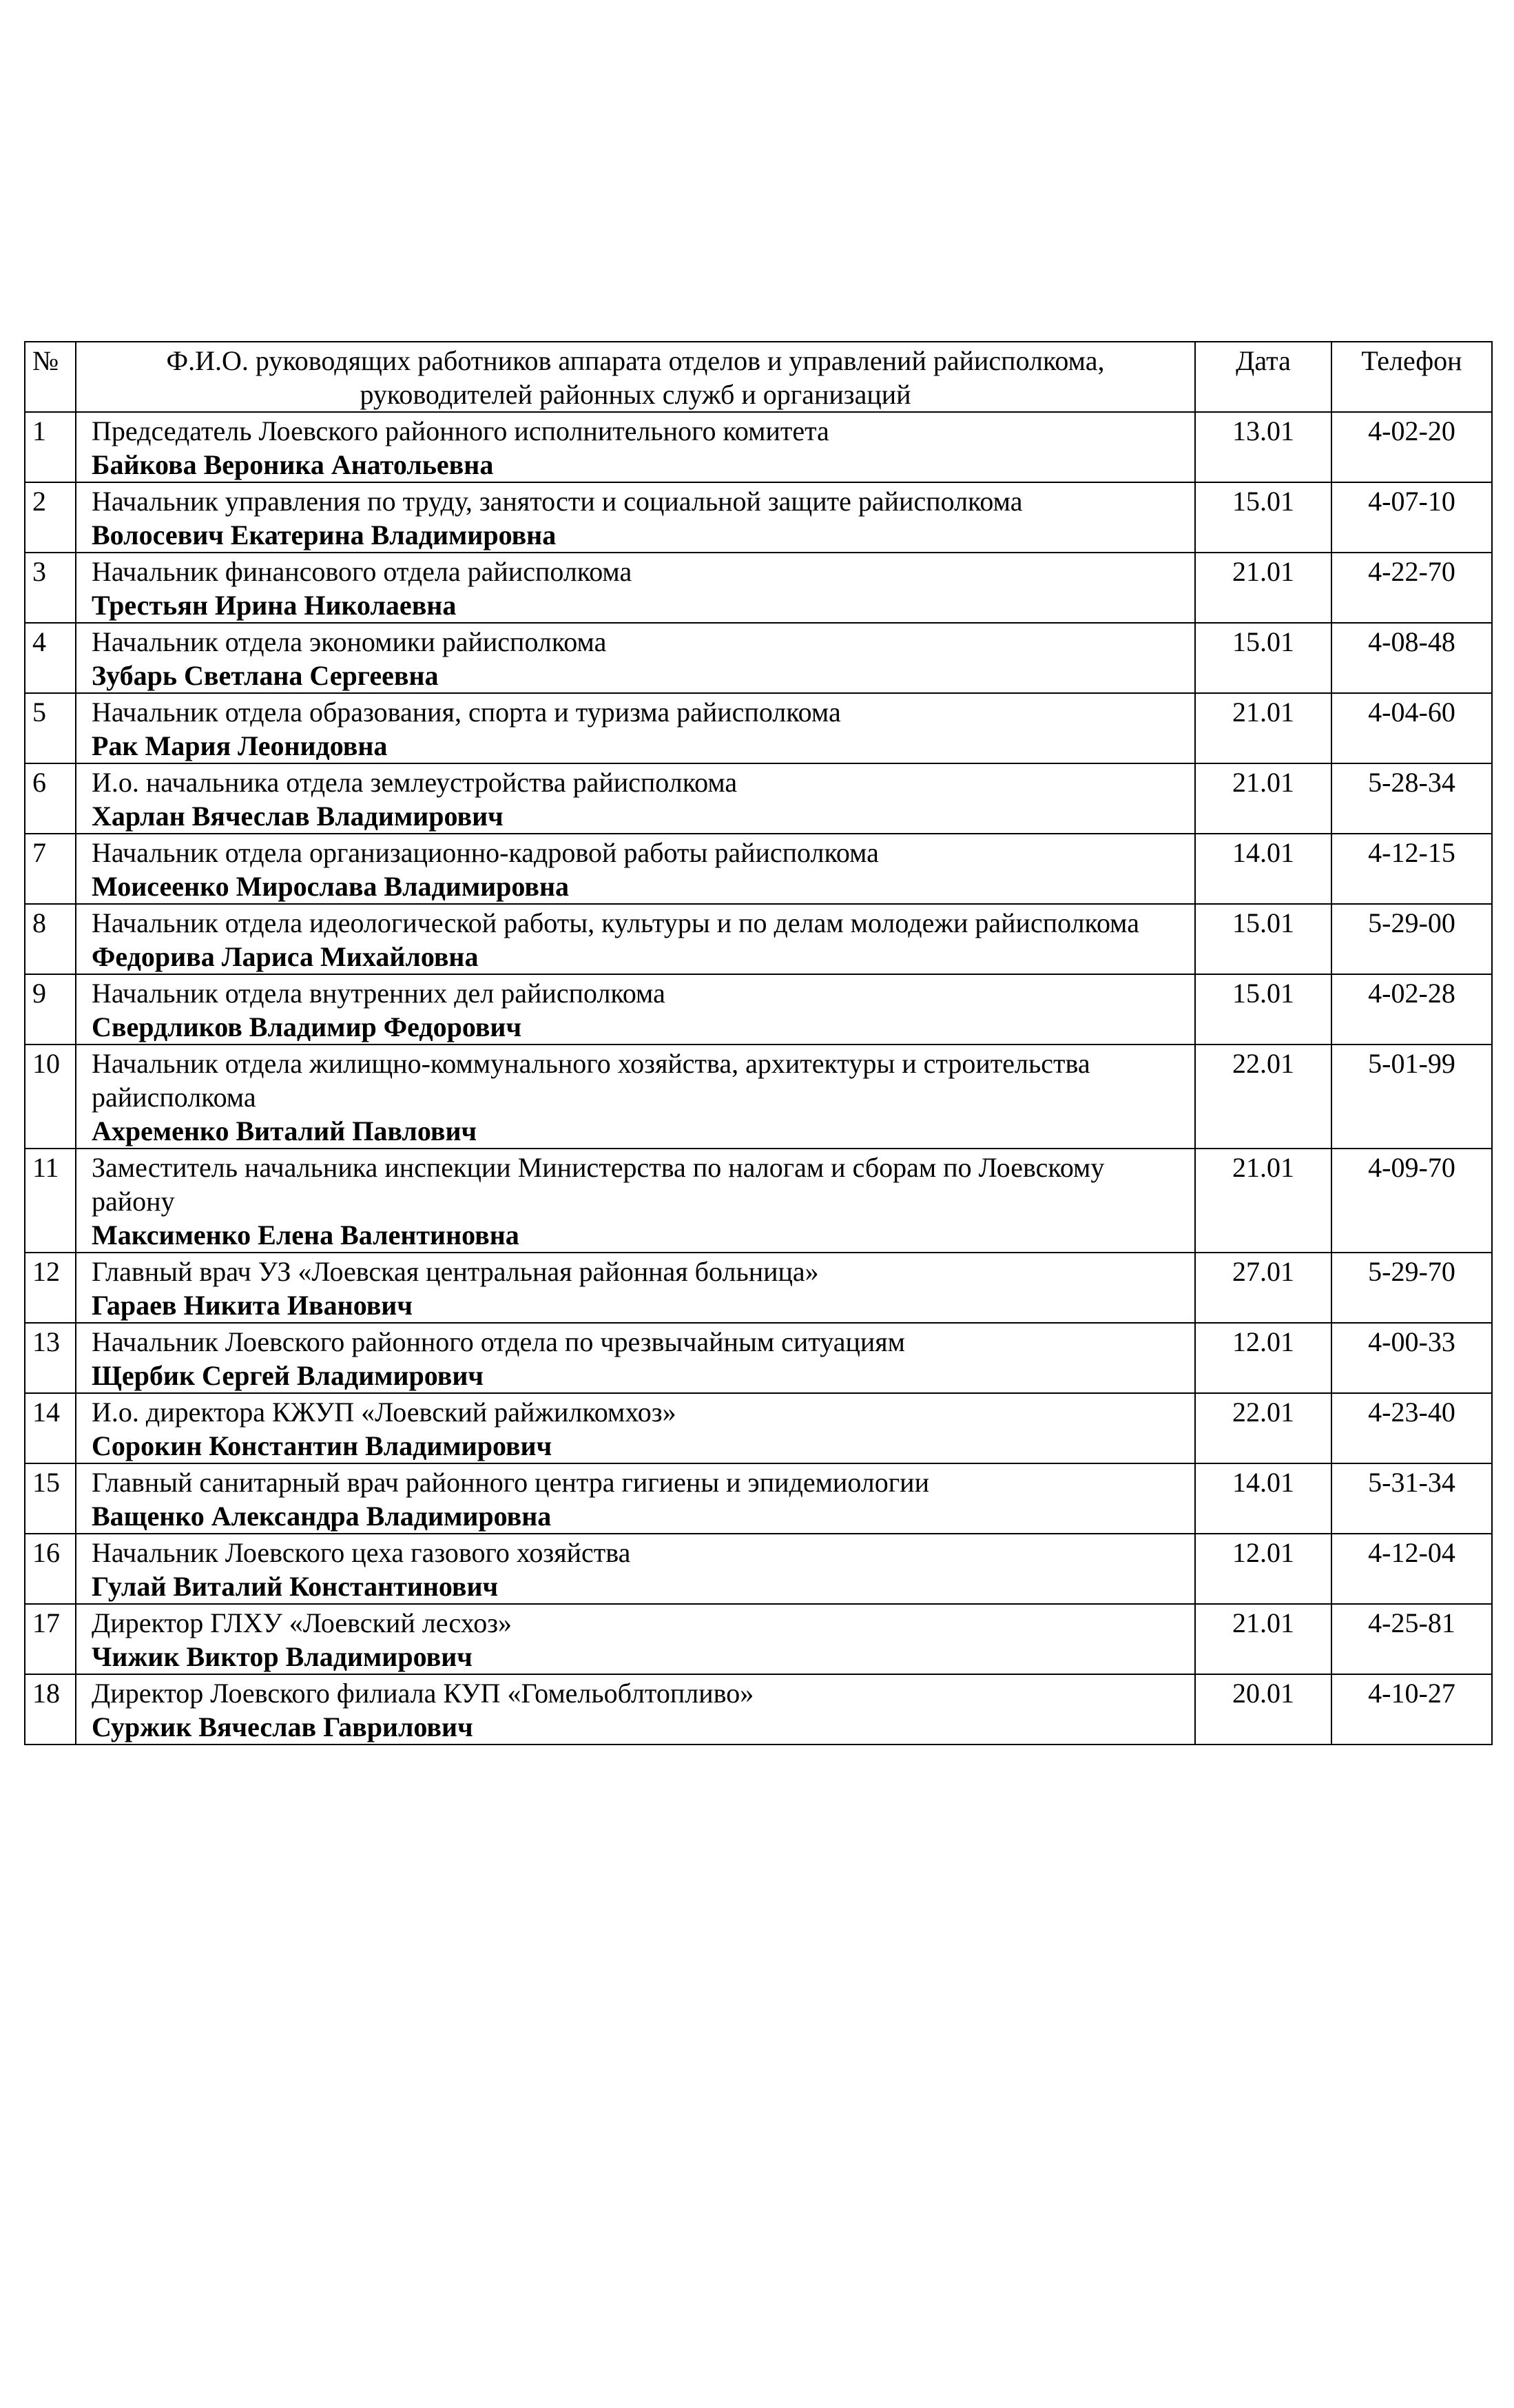  I want to click on official-name: Рак Мария Леонидовна, so click(240, 745).